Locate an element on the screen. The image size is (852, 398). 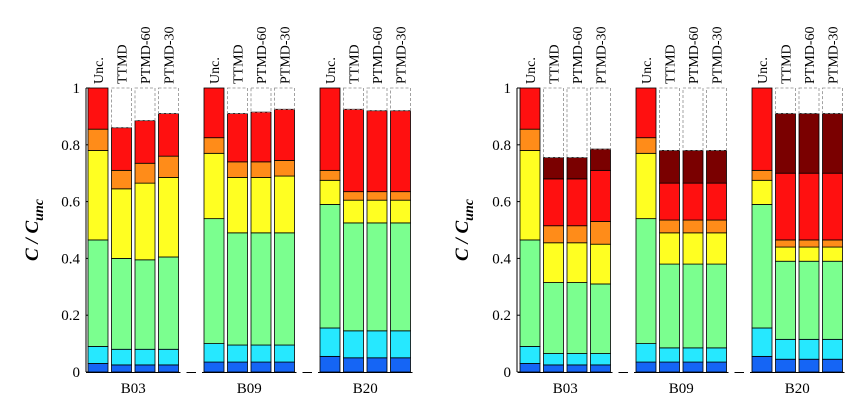
y-axis-label-subscript: unc is located at coordinates (39, 209).